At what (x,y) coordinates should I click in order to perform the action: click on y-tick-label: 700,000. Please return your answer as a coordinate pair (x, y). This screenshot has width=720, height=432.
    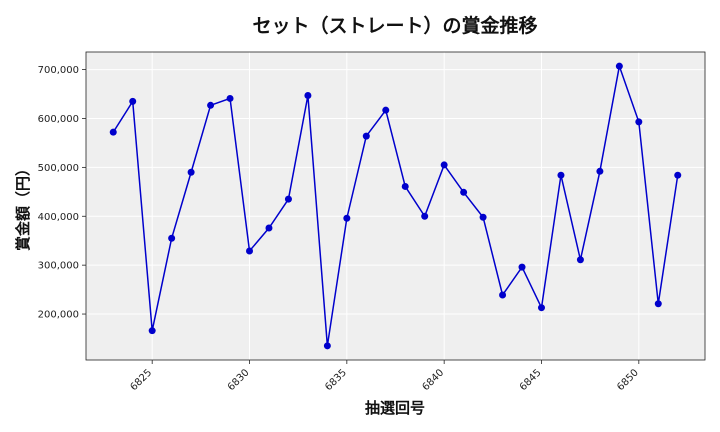
    Looking at the image, I should click on (58, 70).